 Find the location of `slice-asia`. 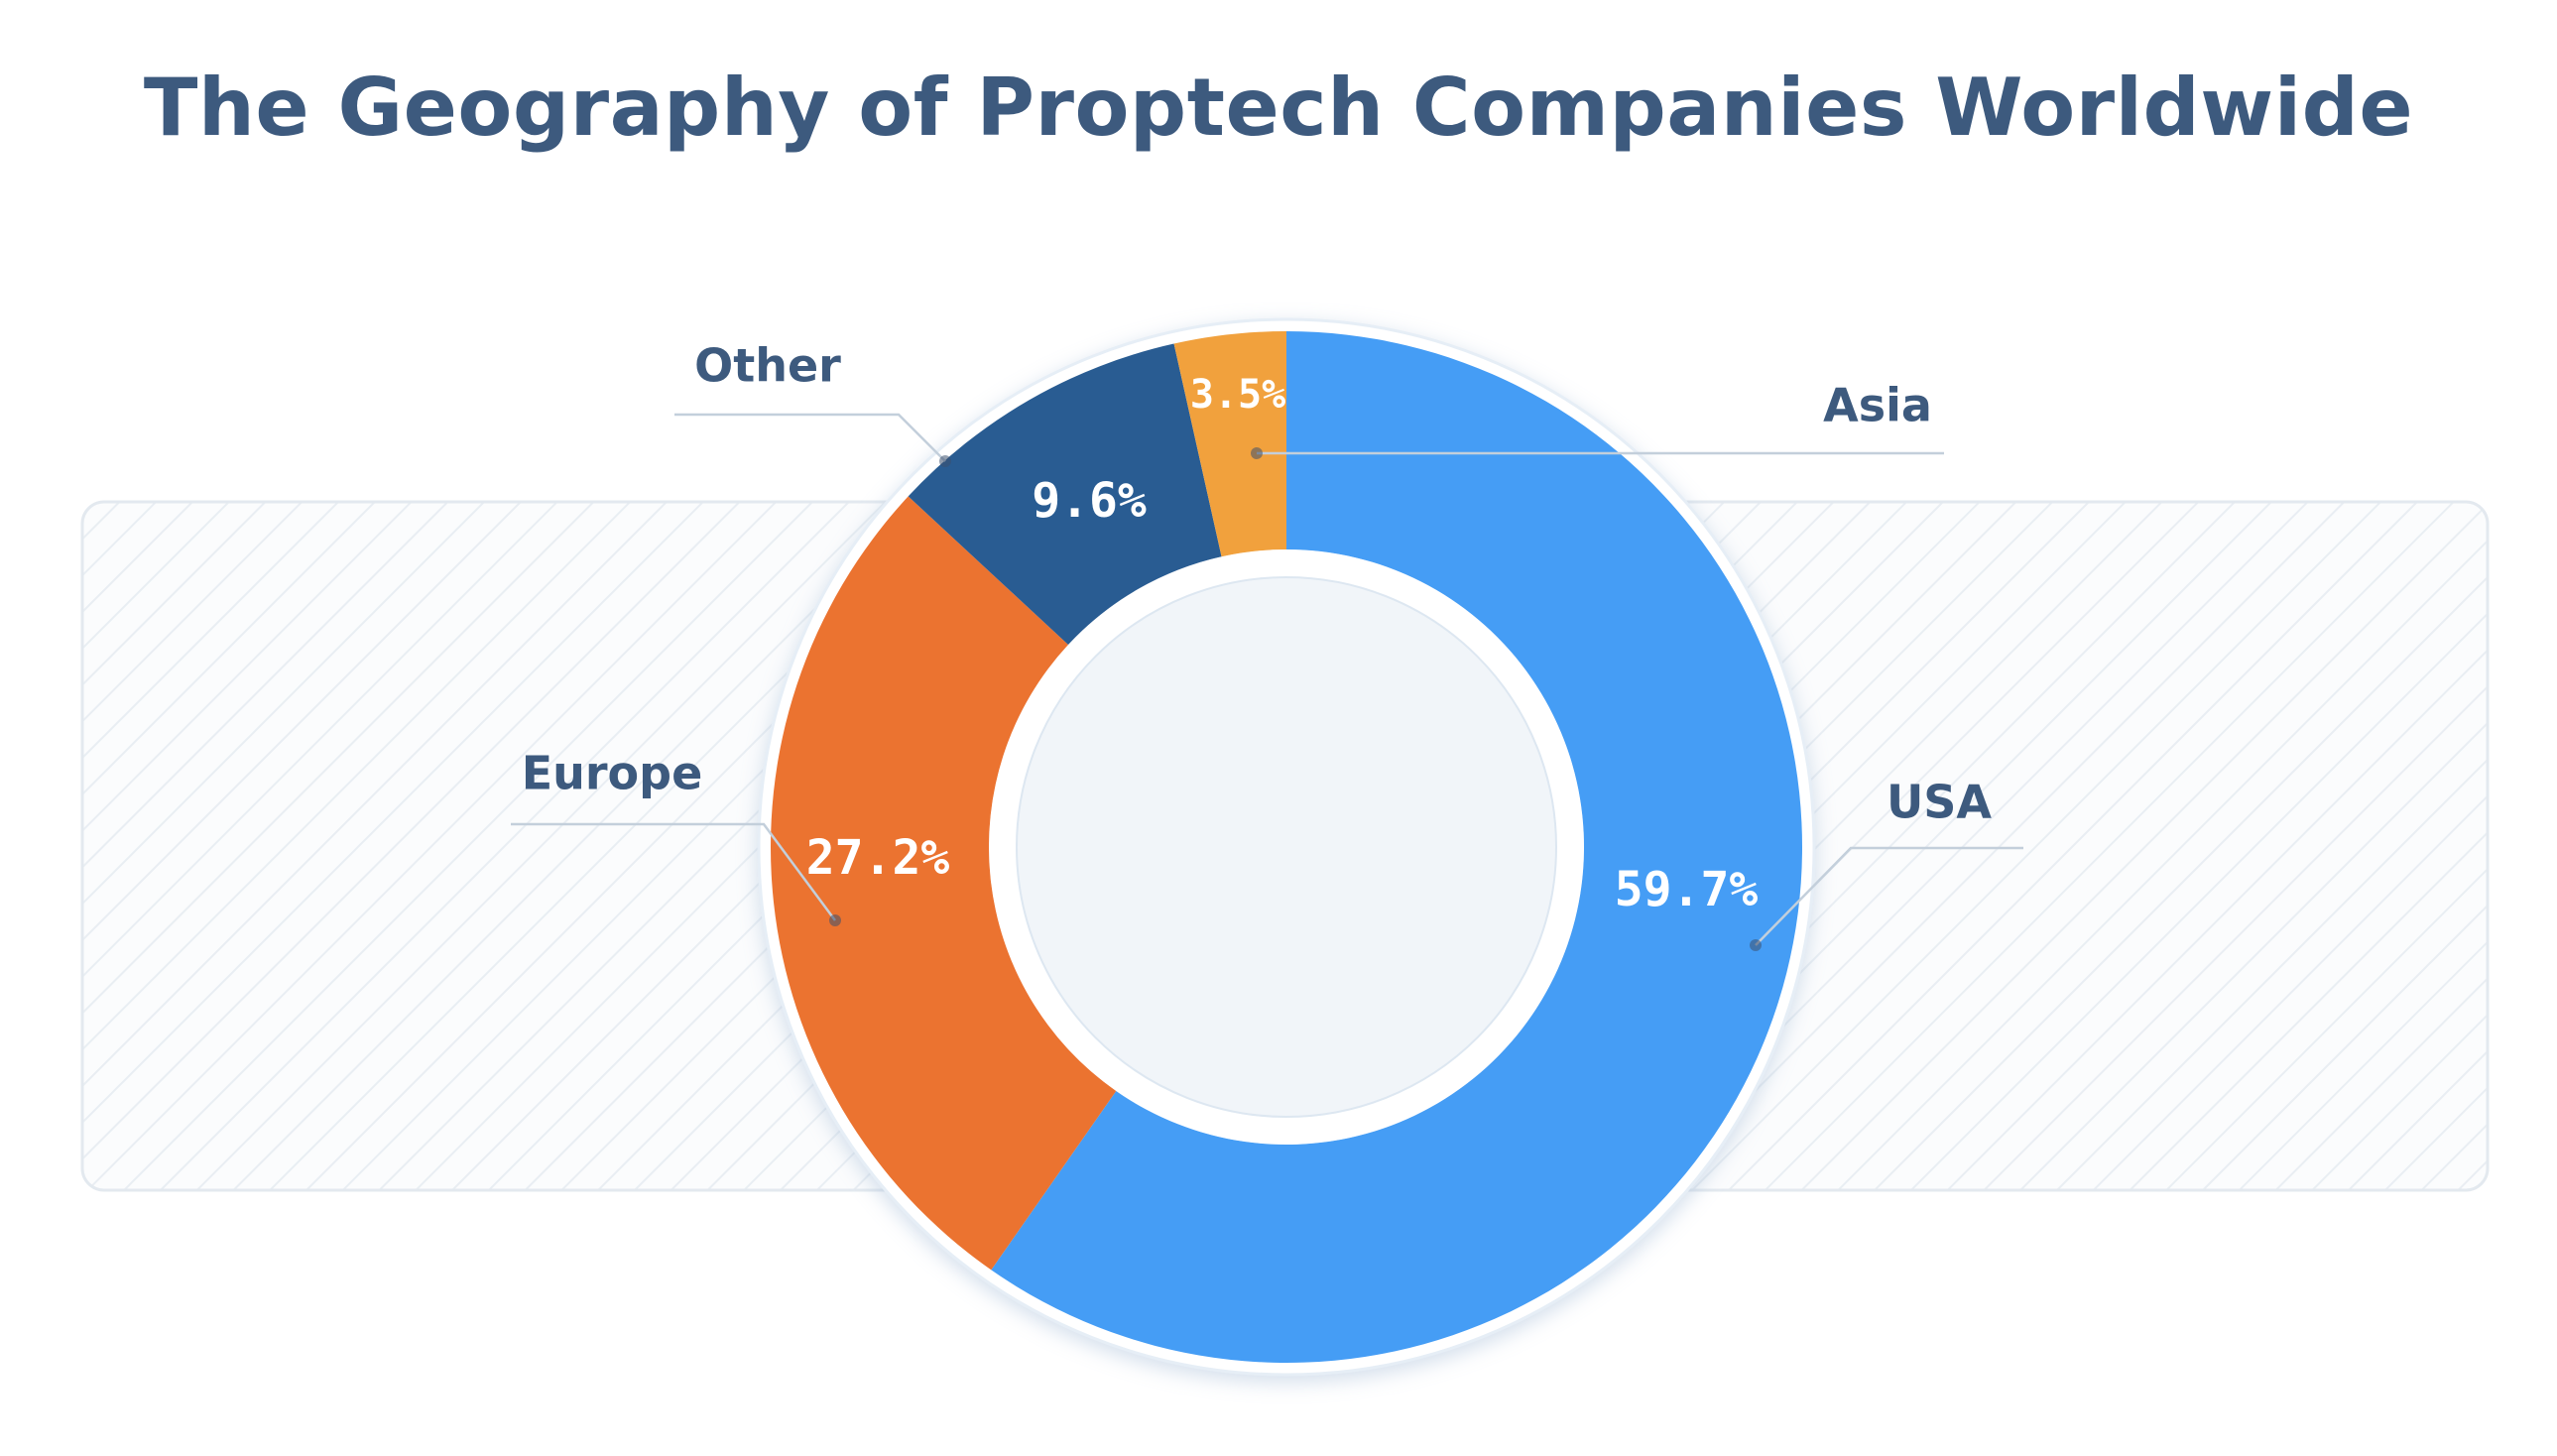

slice-asia is located at coordinates (1229, 444).